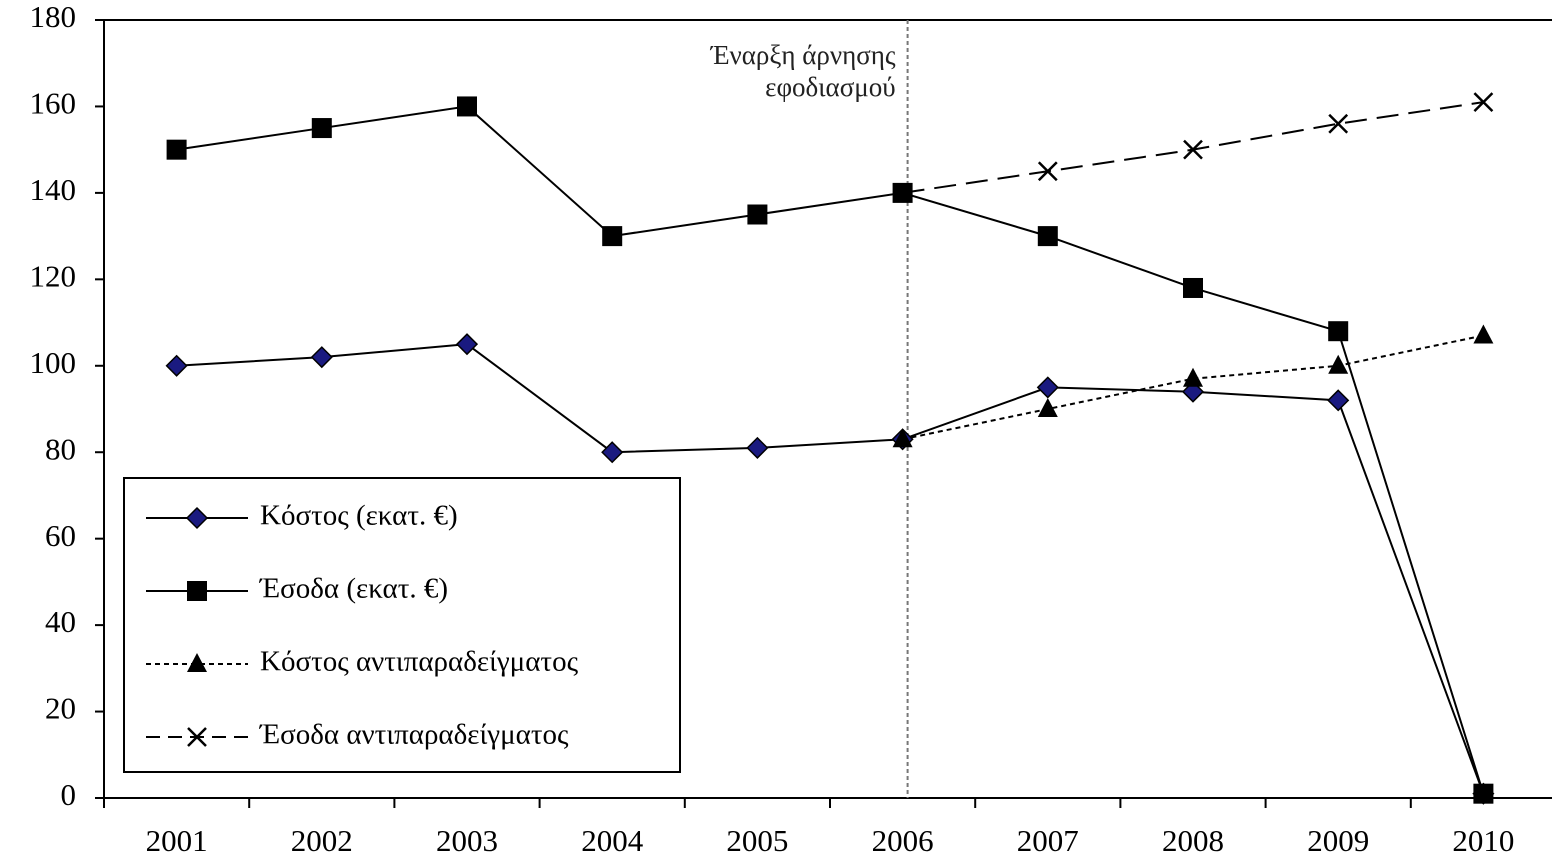  Describe the element at coordinates (60, 708) in the screenshot. I see `y-tick-label: 20` at that location.